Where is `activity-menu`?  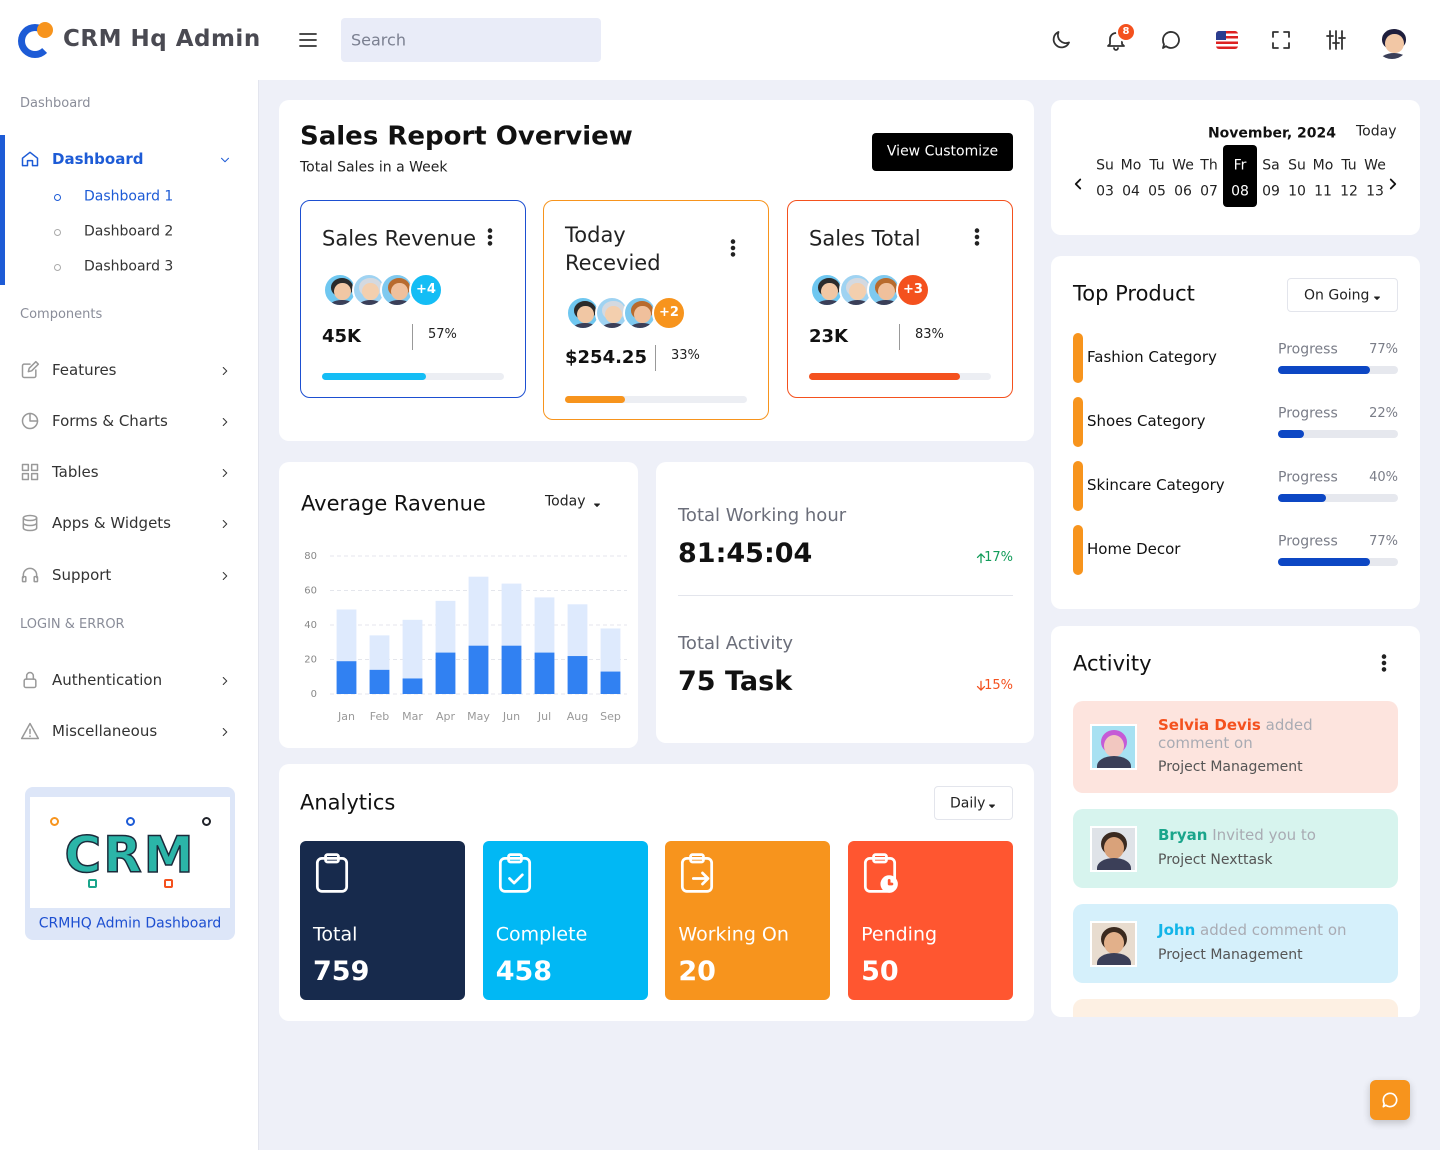 activity-menu is located at coordinates (1384, 663).